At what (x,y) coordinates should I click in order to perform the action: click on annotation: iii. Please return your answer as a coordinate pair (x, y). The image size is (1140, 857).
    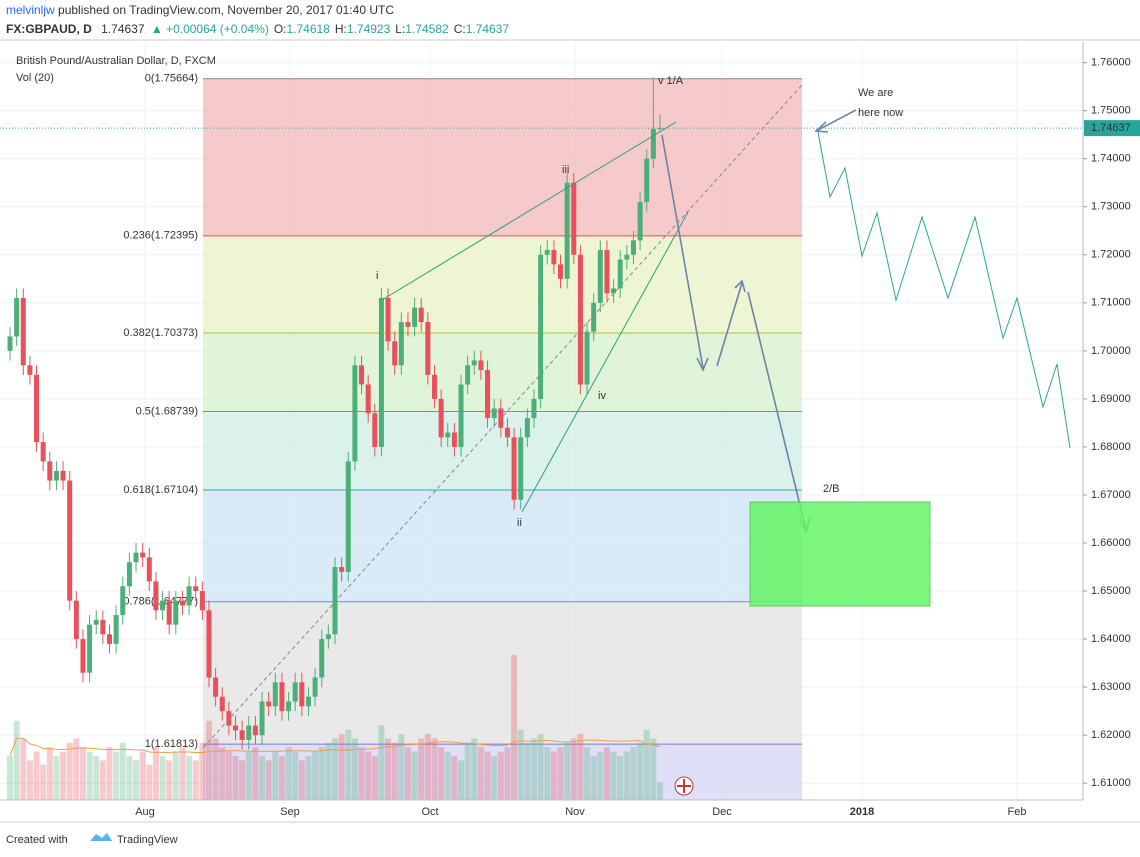
    Looking at the image, I should click on (565, 170).